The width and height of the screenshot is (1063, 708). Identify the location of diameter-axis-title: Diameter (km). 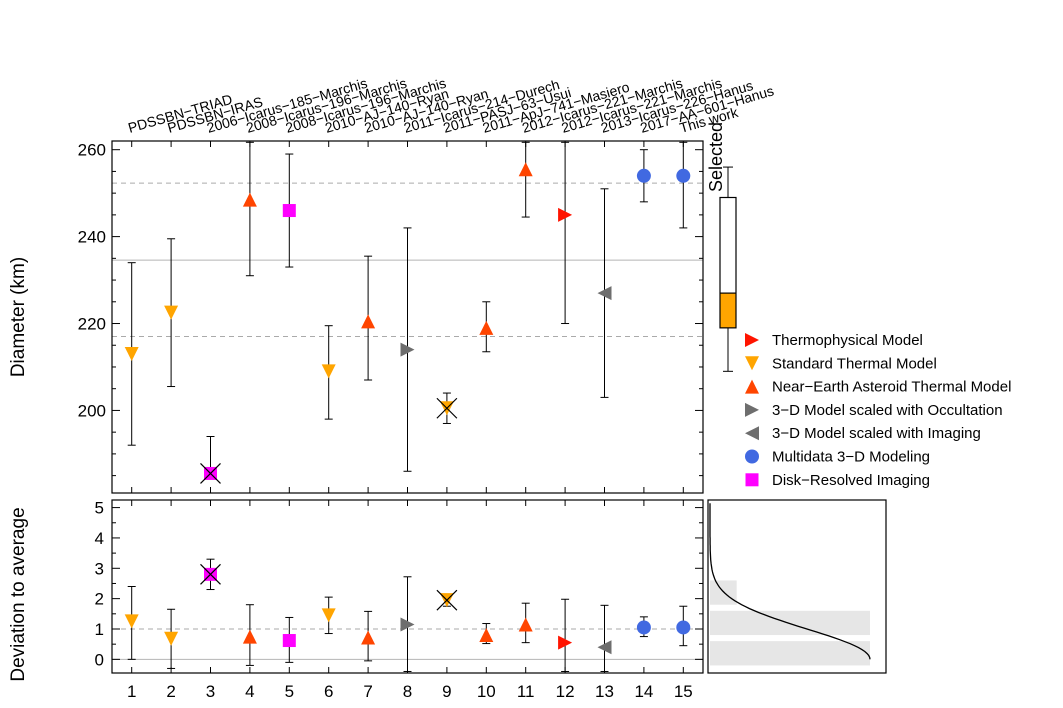
(18, 317).